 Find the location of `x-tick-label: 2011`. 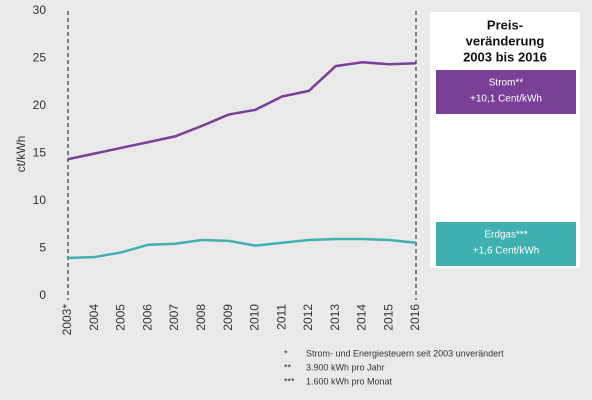

x-tick-label: 2011 is located at coordinates (281, 317).